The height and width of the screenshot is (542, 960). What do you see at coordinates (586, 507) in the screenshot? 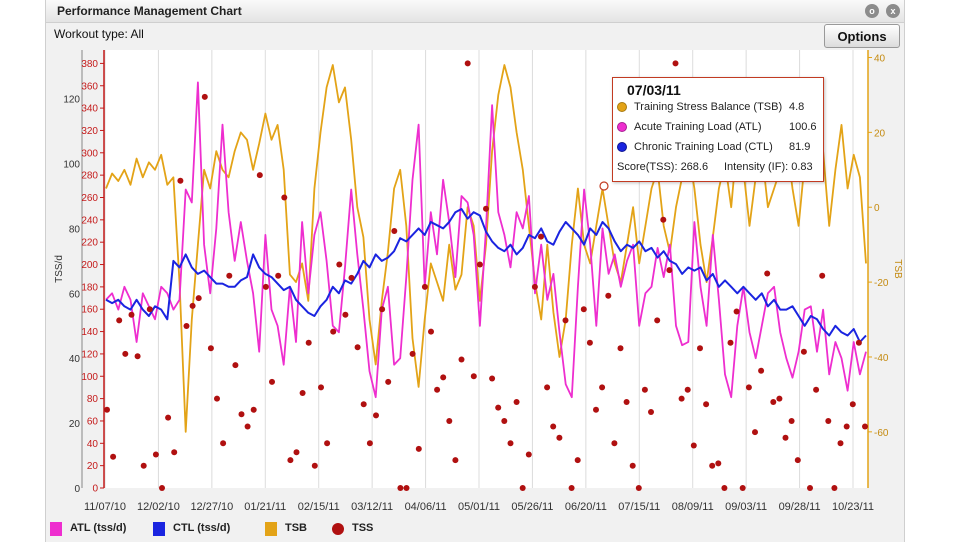
I see `x-tick-label: 06/20/11` at bounding box center [586, 507].